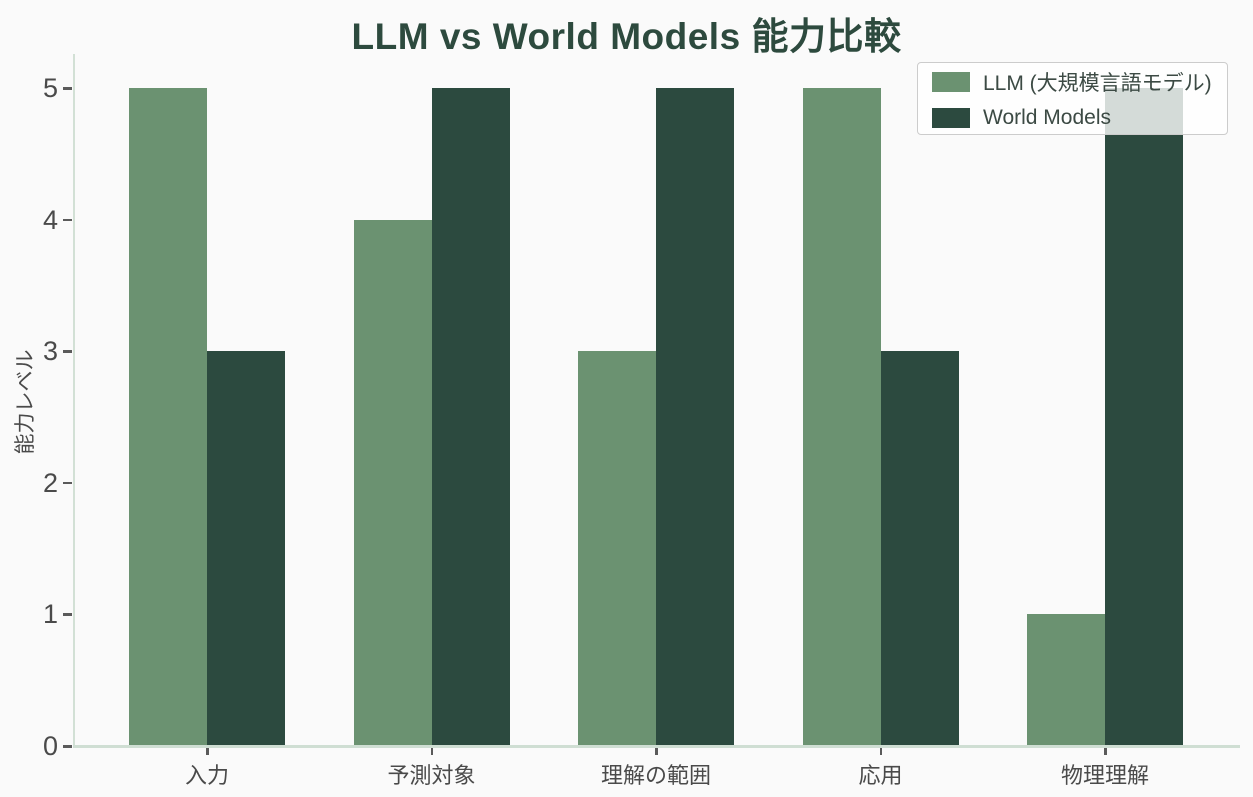 The height and width of the screenshot is (797, 1253). Describe the element at coordinates (50, 219) in the screenshot. I see `y-tick-label-4: 4` at that location.